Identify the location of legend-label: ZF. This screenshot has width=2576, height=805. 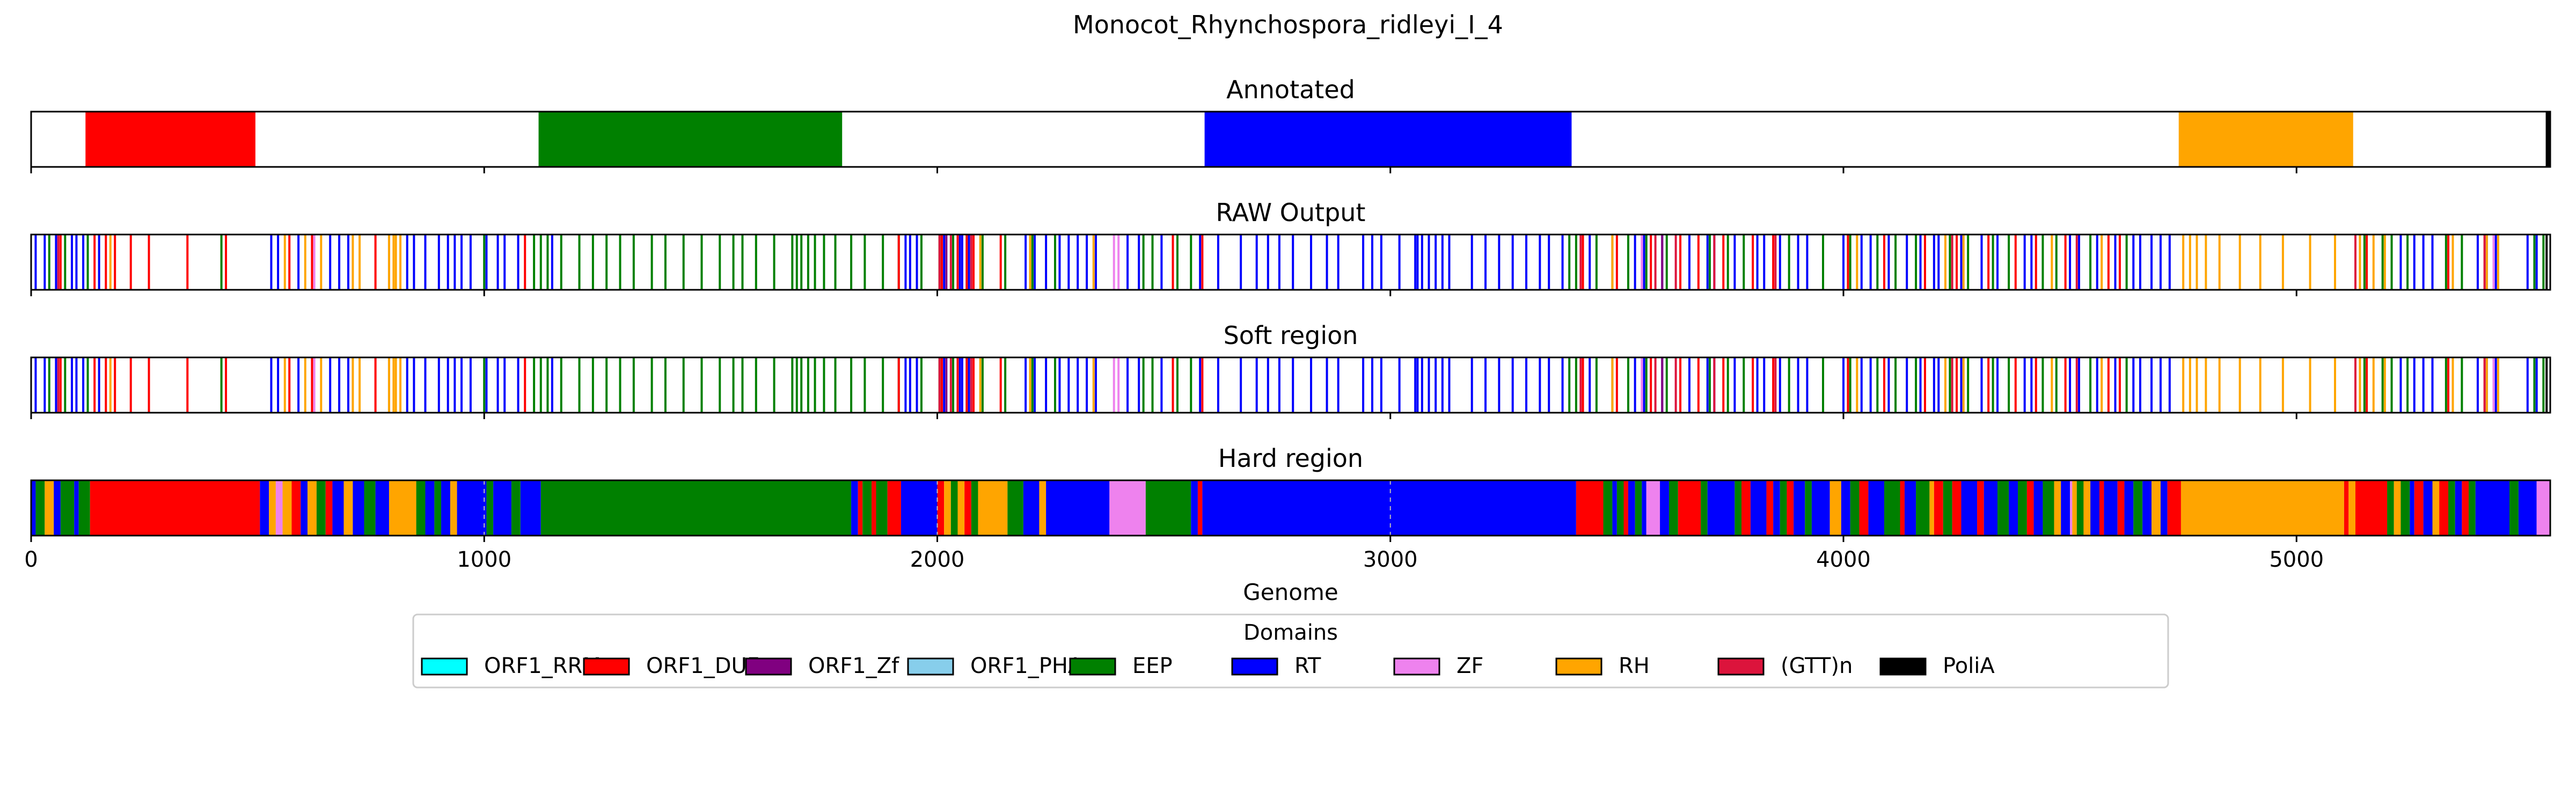
(1470, 666).